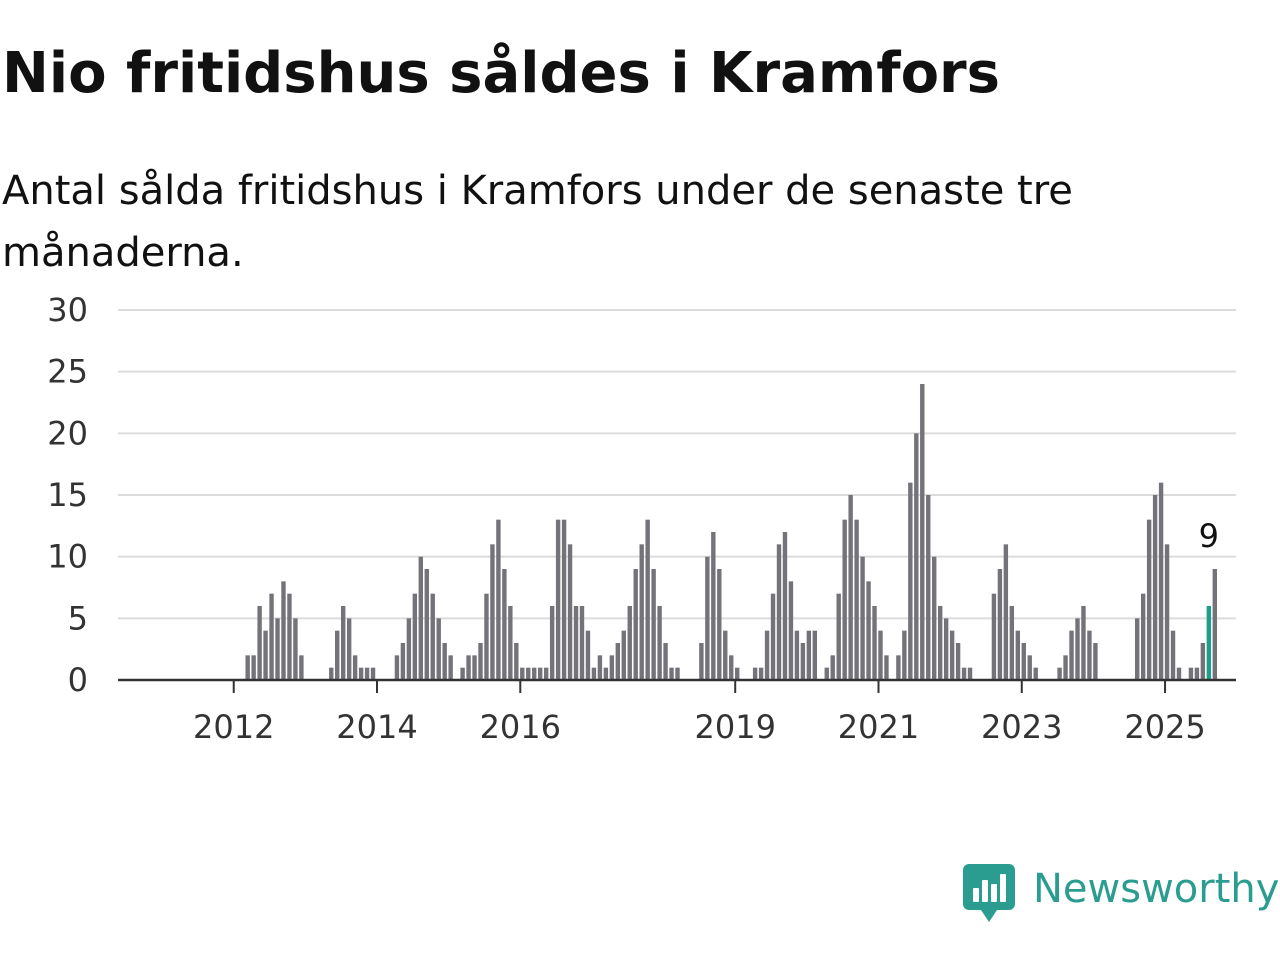 The width and height of the screenshot is (1280, 960). Describe the element at coordinates (878, 727) in the screenshot. I see `x-tick-label-2021: 2021` at that location.